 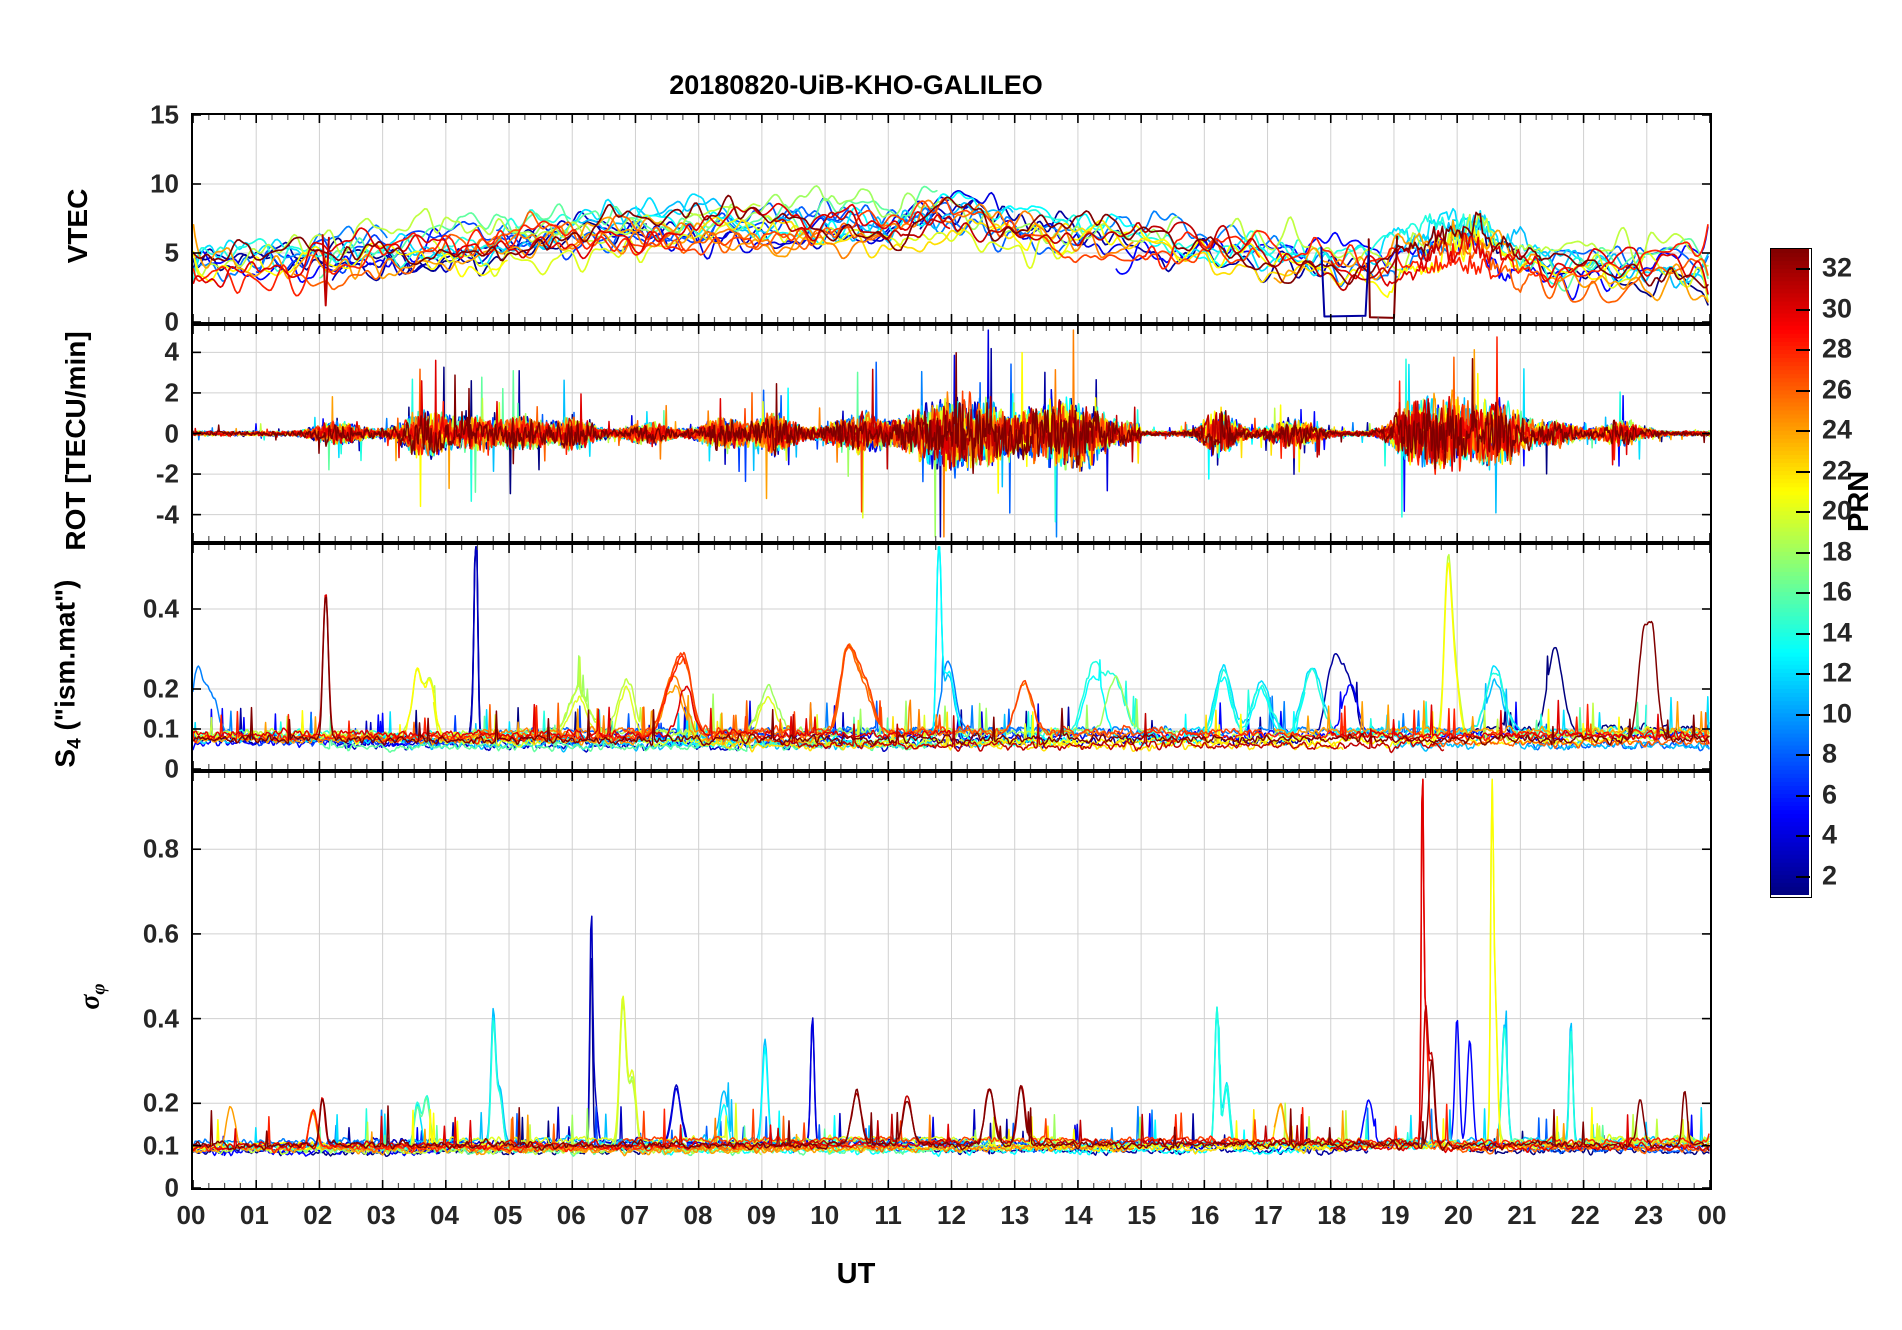 I want to click on colorbar-tick-22: 22, so click(x=1837, y=470).